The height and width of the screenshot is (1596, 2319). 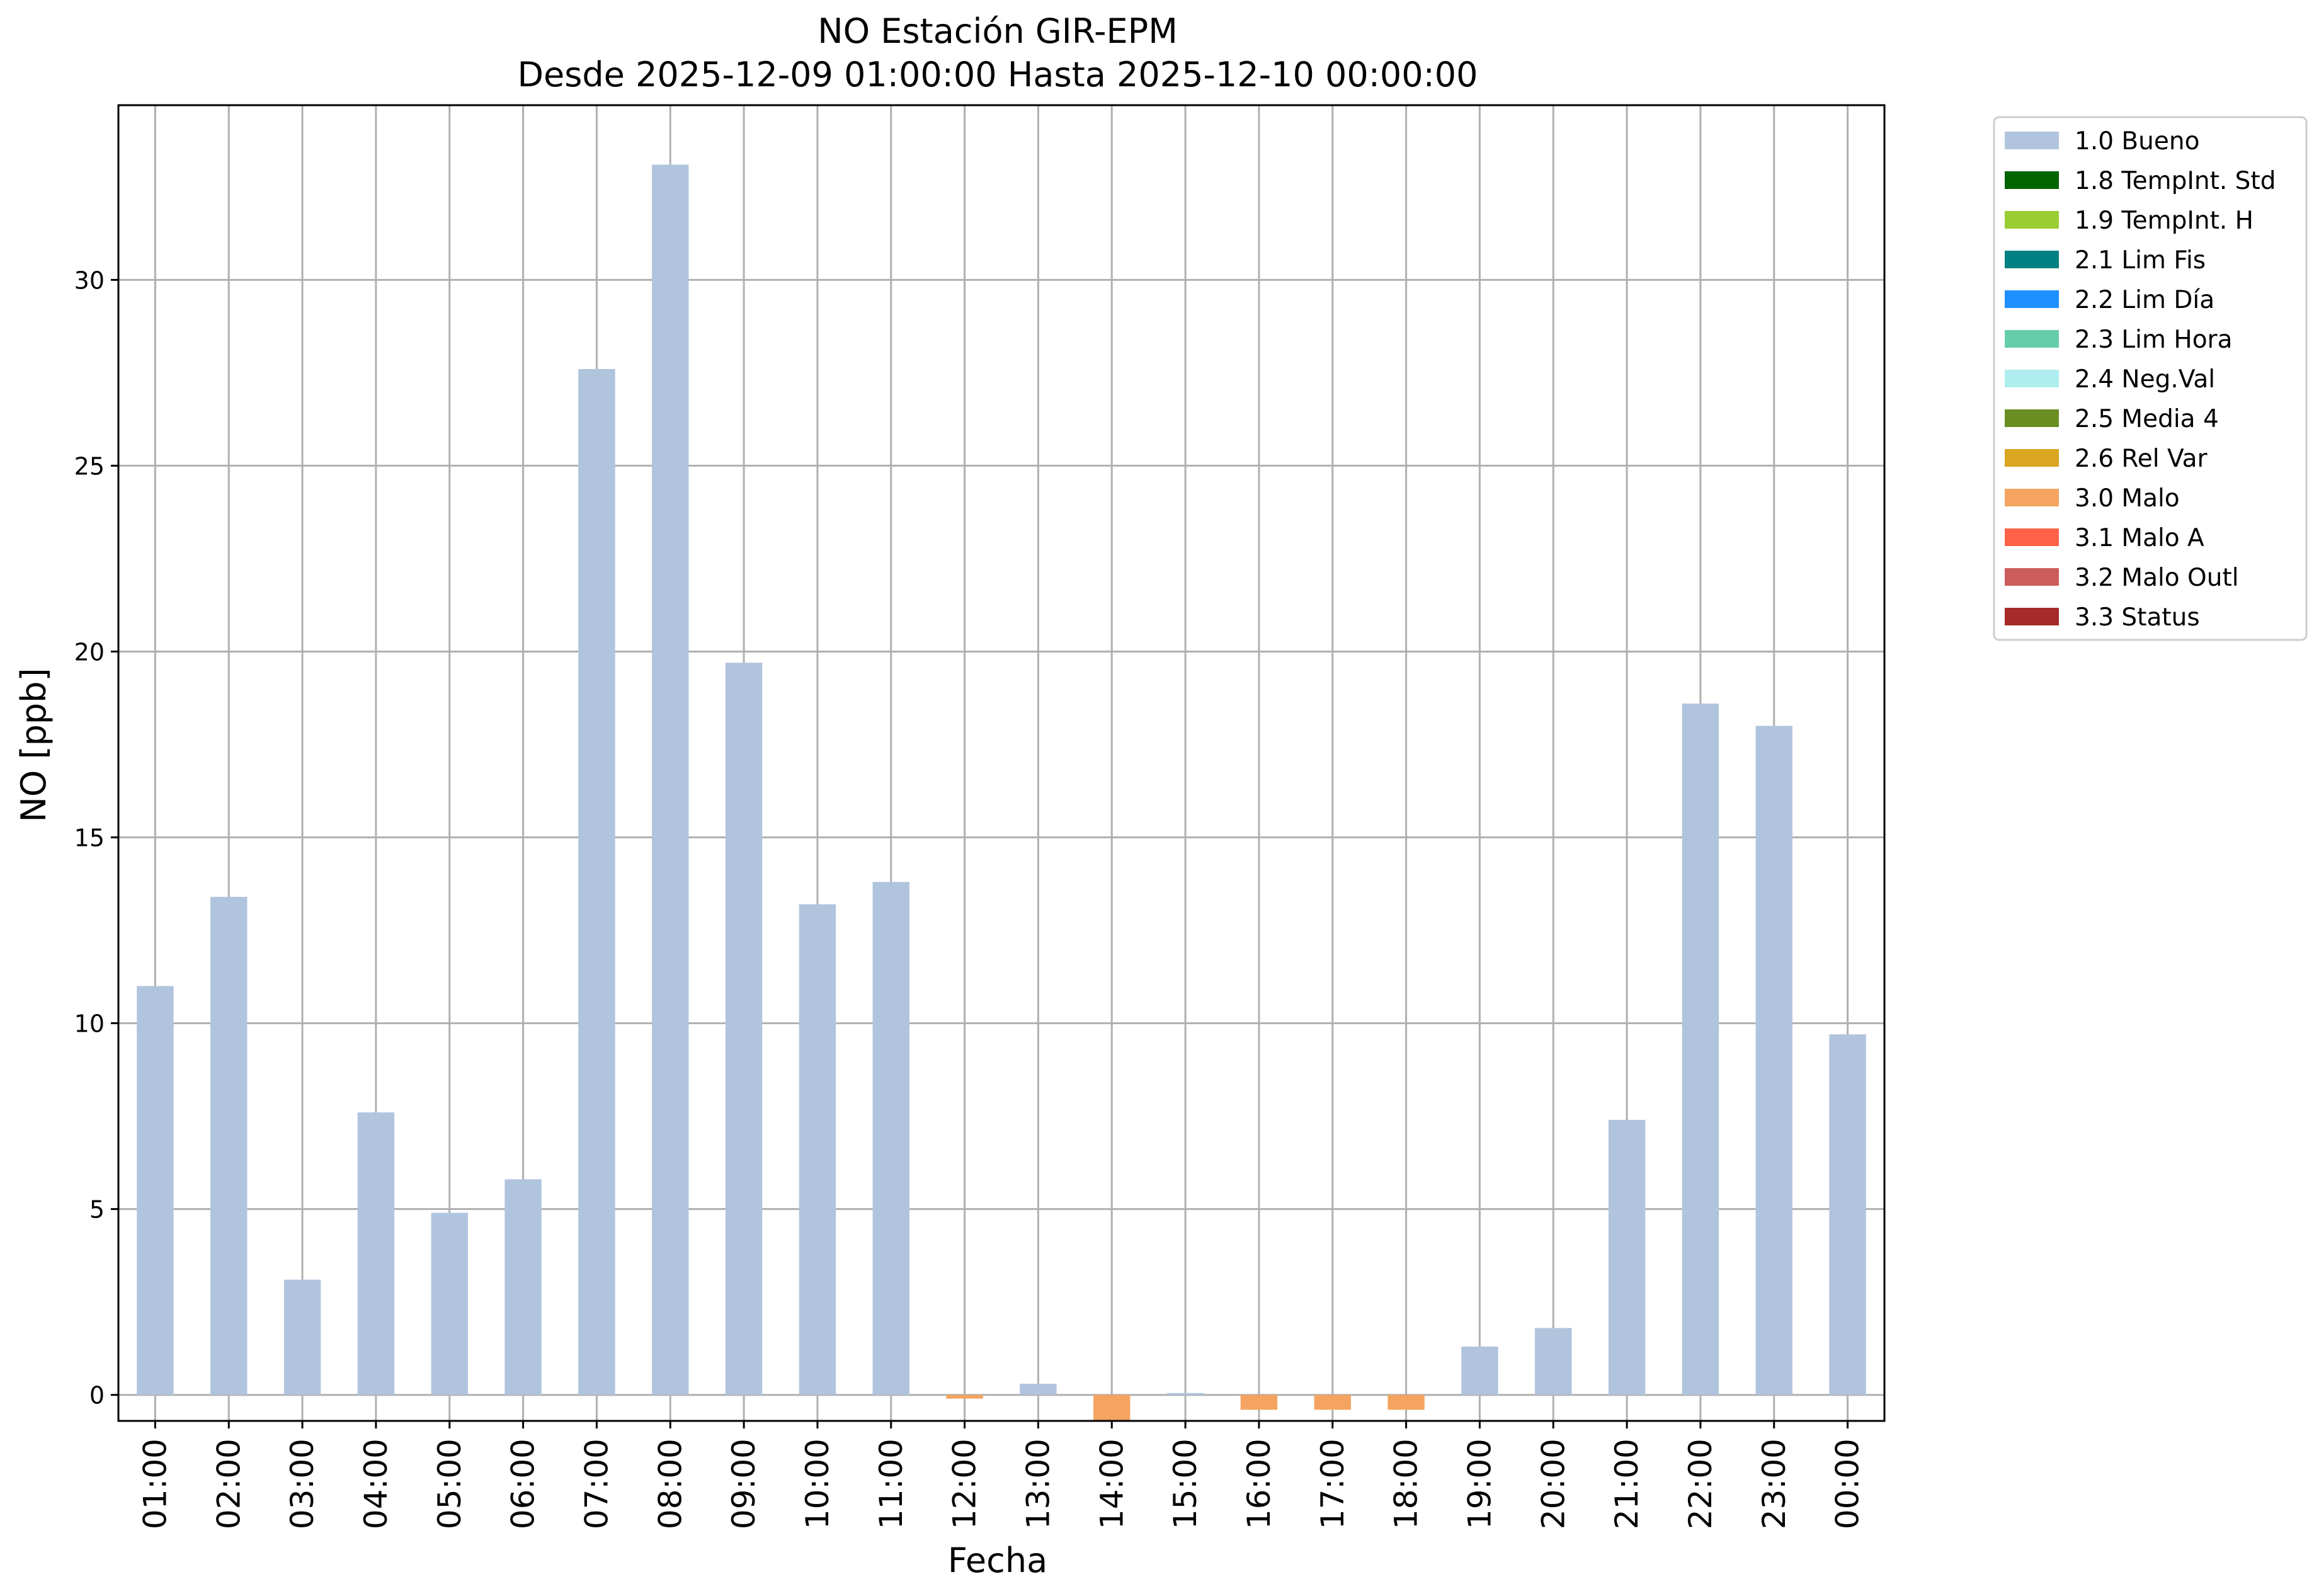 What do you see at coordinates (1848, 1484) in the screenshot?
I see `x-tick-label: 00:00` at bounding box center [1848, 1484].